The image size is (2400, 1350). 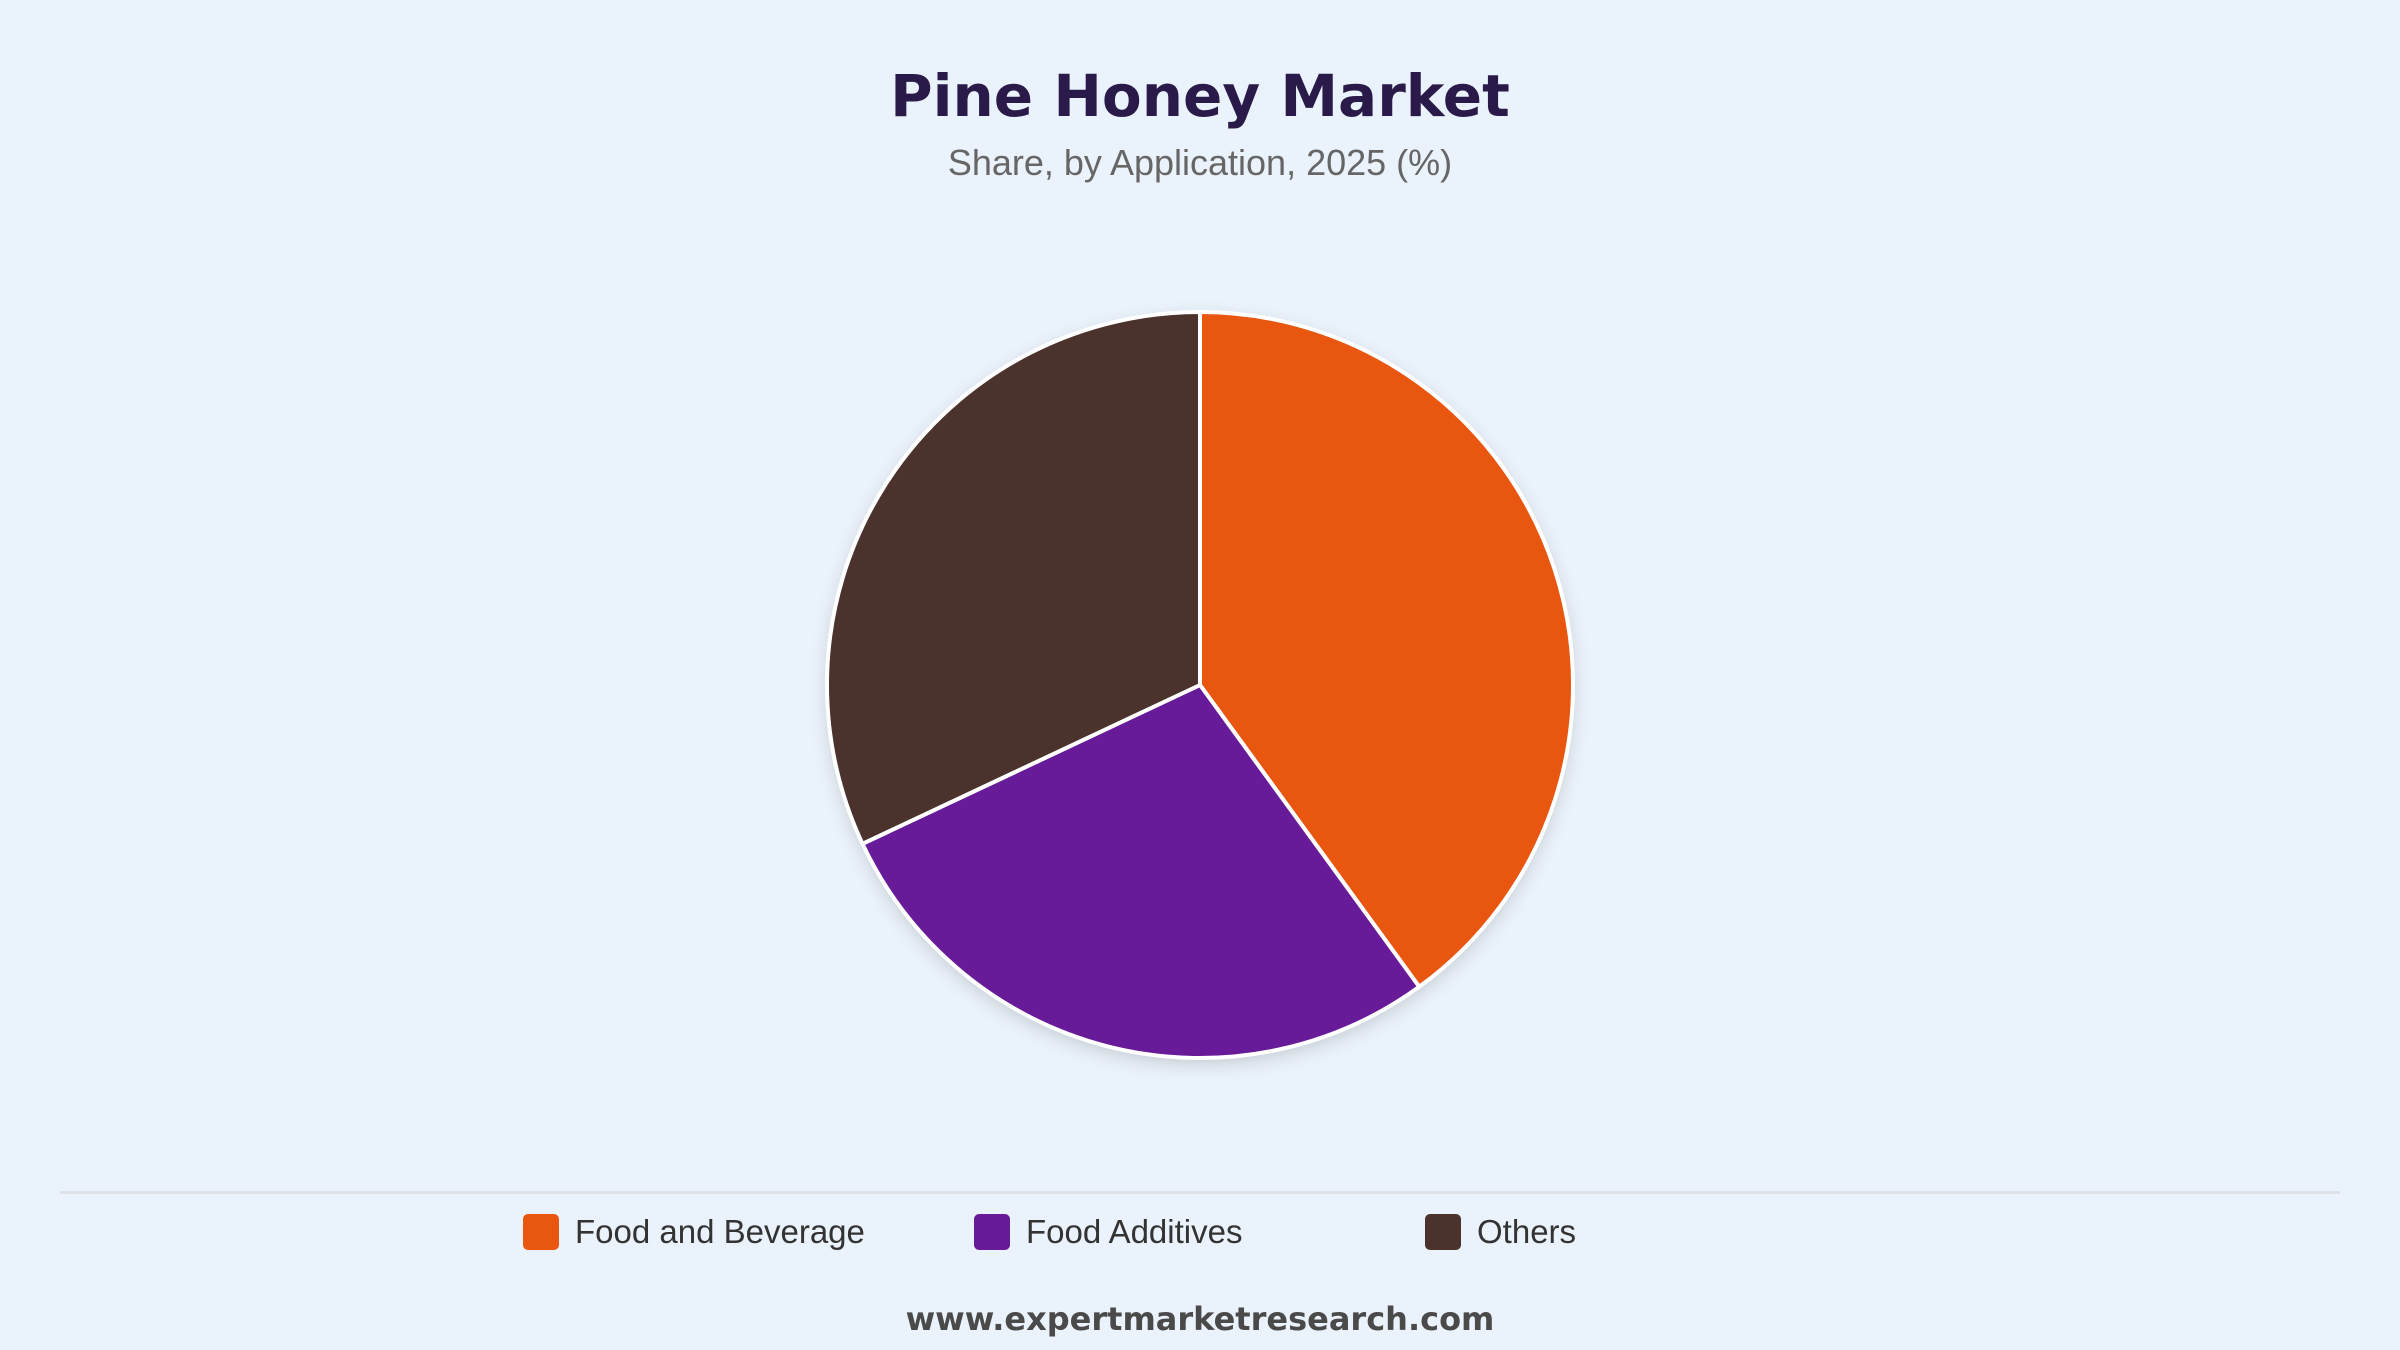 I want to click on legend-item-food-and-beverage: Food and Beverage, so click(x=694, y=1232).